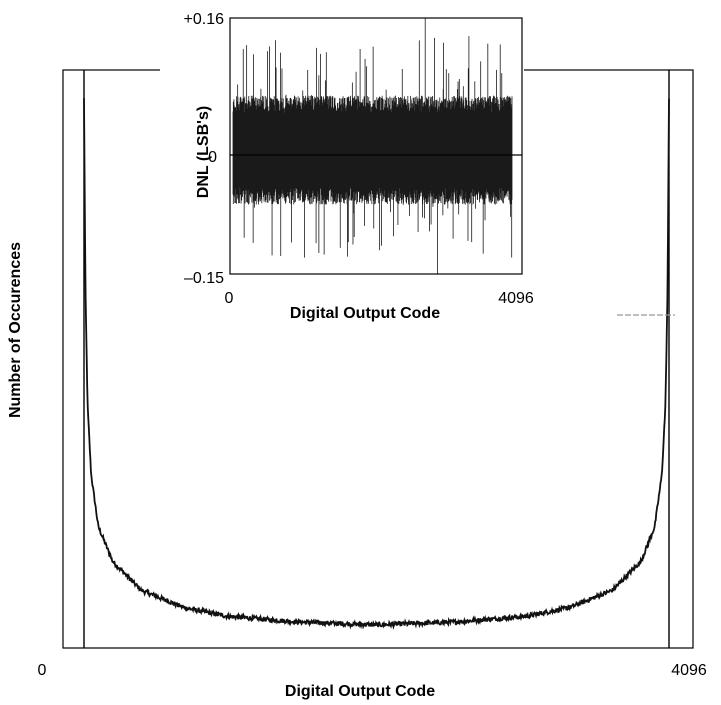  Describe the element at coordinates (204, 19) in the screenshot. I see `inset-y-tick-top: +0.16` at that location.